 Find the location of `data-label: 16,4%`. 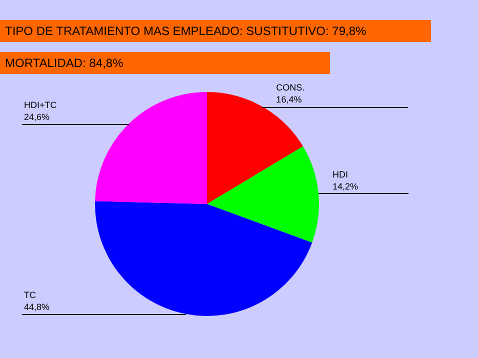

data-label: 16,4% is located at coordinates (289, 99).